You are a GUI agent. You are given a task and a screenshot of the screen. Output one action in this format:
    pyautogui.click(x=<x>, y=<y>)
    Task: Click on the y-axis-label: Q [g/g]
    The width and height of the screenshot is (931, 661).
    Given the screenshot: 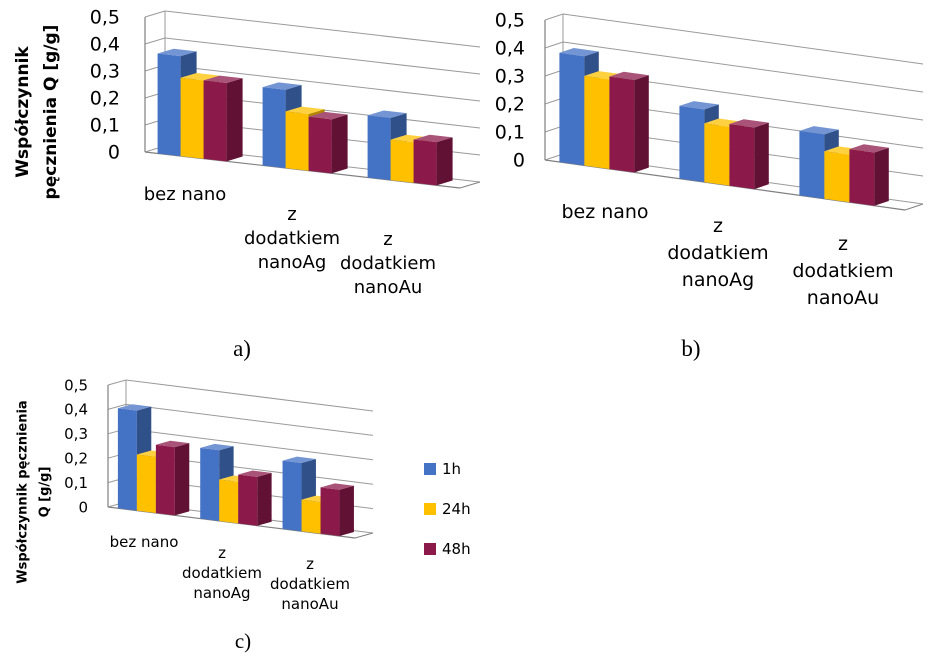 What is the action you would take?
    pyautogui.click(x=45, y=492)
    